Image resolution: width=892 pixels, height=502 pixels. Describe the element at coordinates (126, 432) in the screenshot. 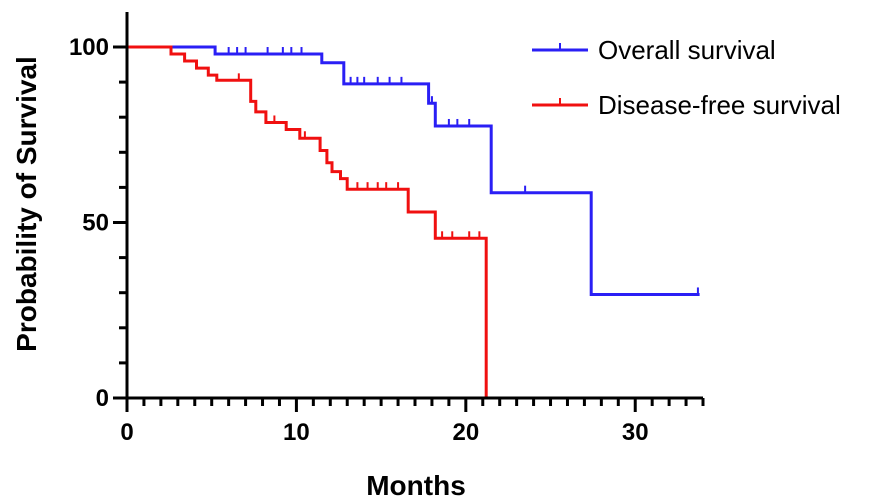

I see `x-tick-label: 0` at that location.